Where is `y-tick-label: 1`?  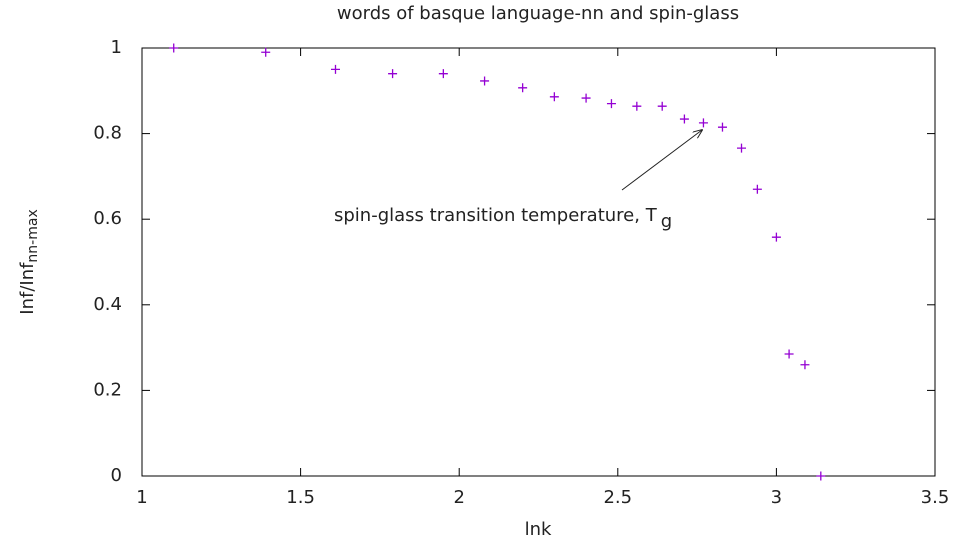 y-tick-label: 1 is located at coordinates (116, 47).